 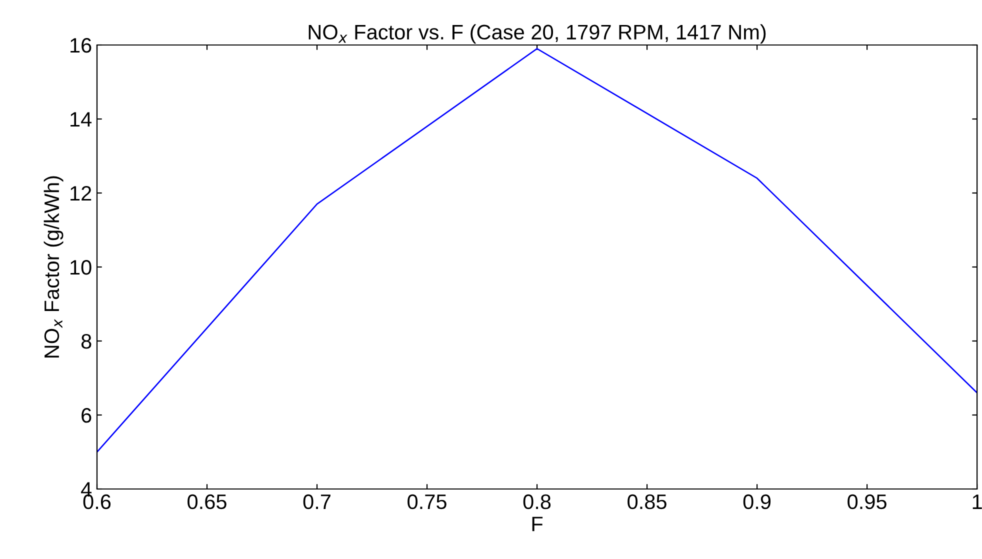 I want to click on y-tick-label: 10, so click(x=81, y=267).